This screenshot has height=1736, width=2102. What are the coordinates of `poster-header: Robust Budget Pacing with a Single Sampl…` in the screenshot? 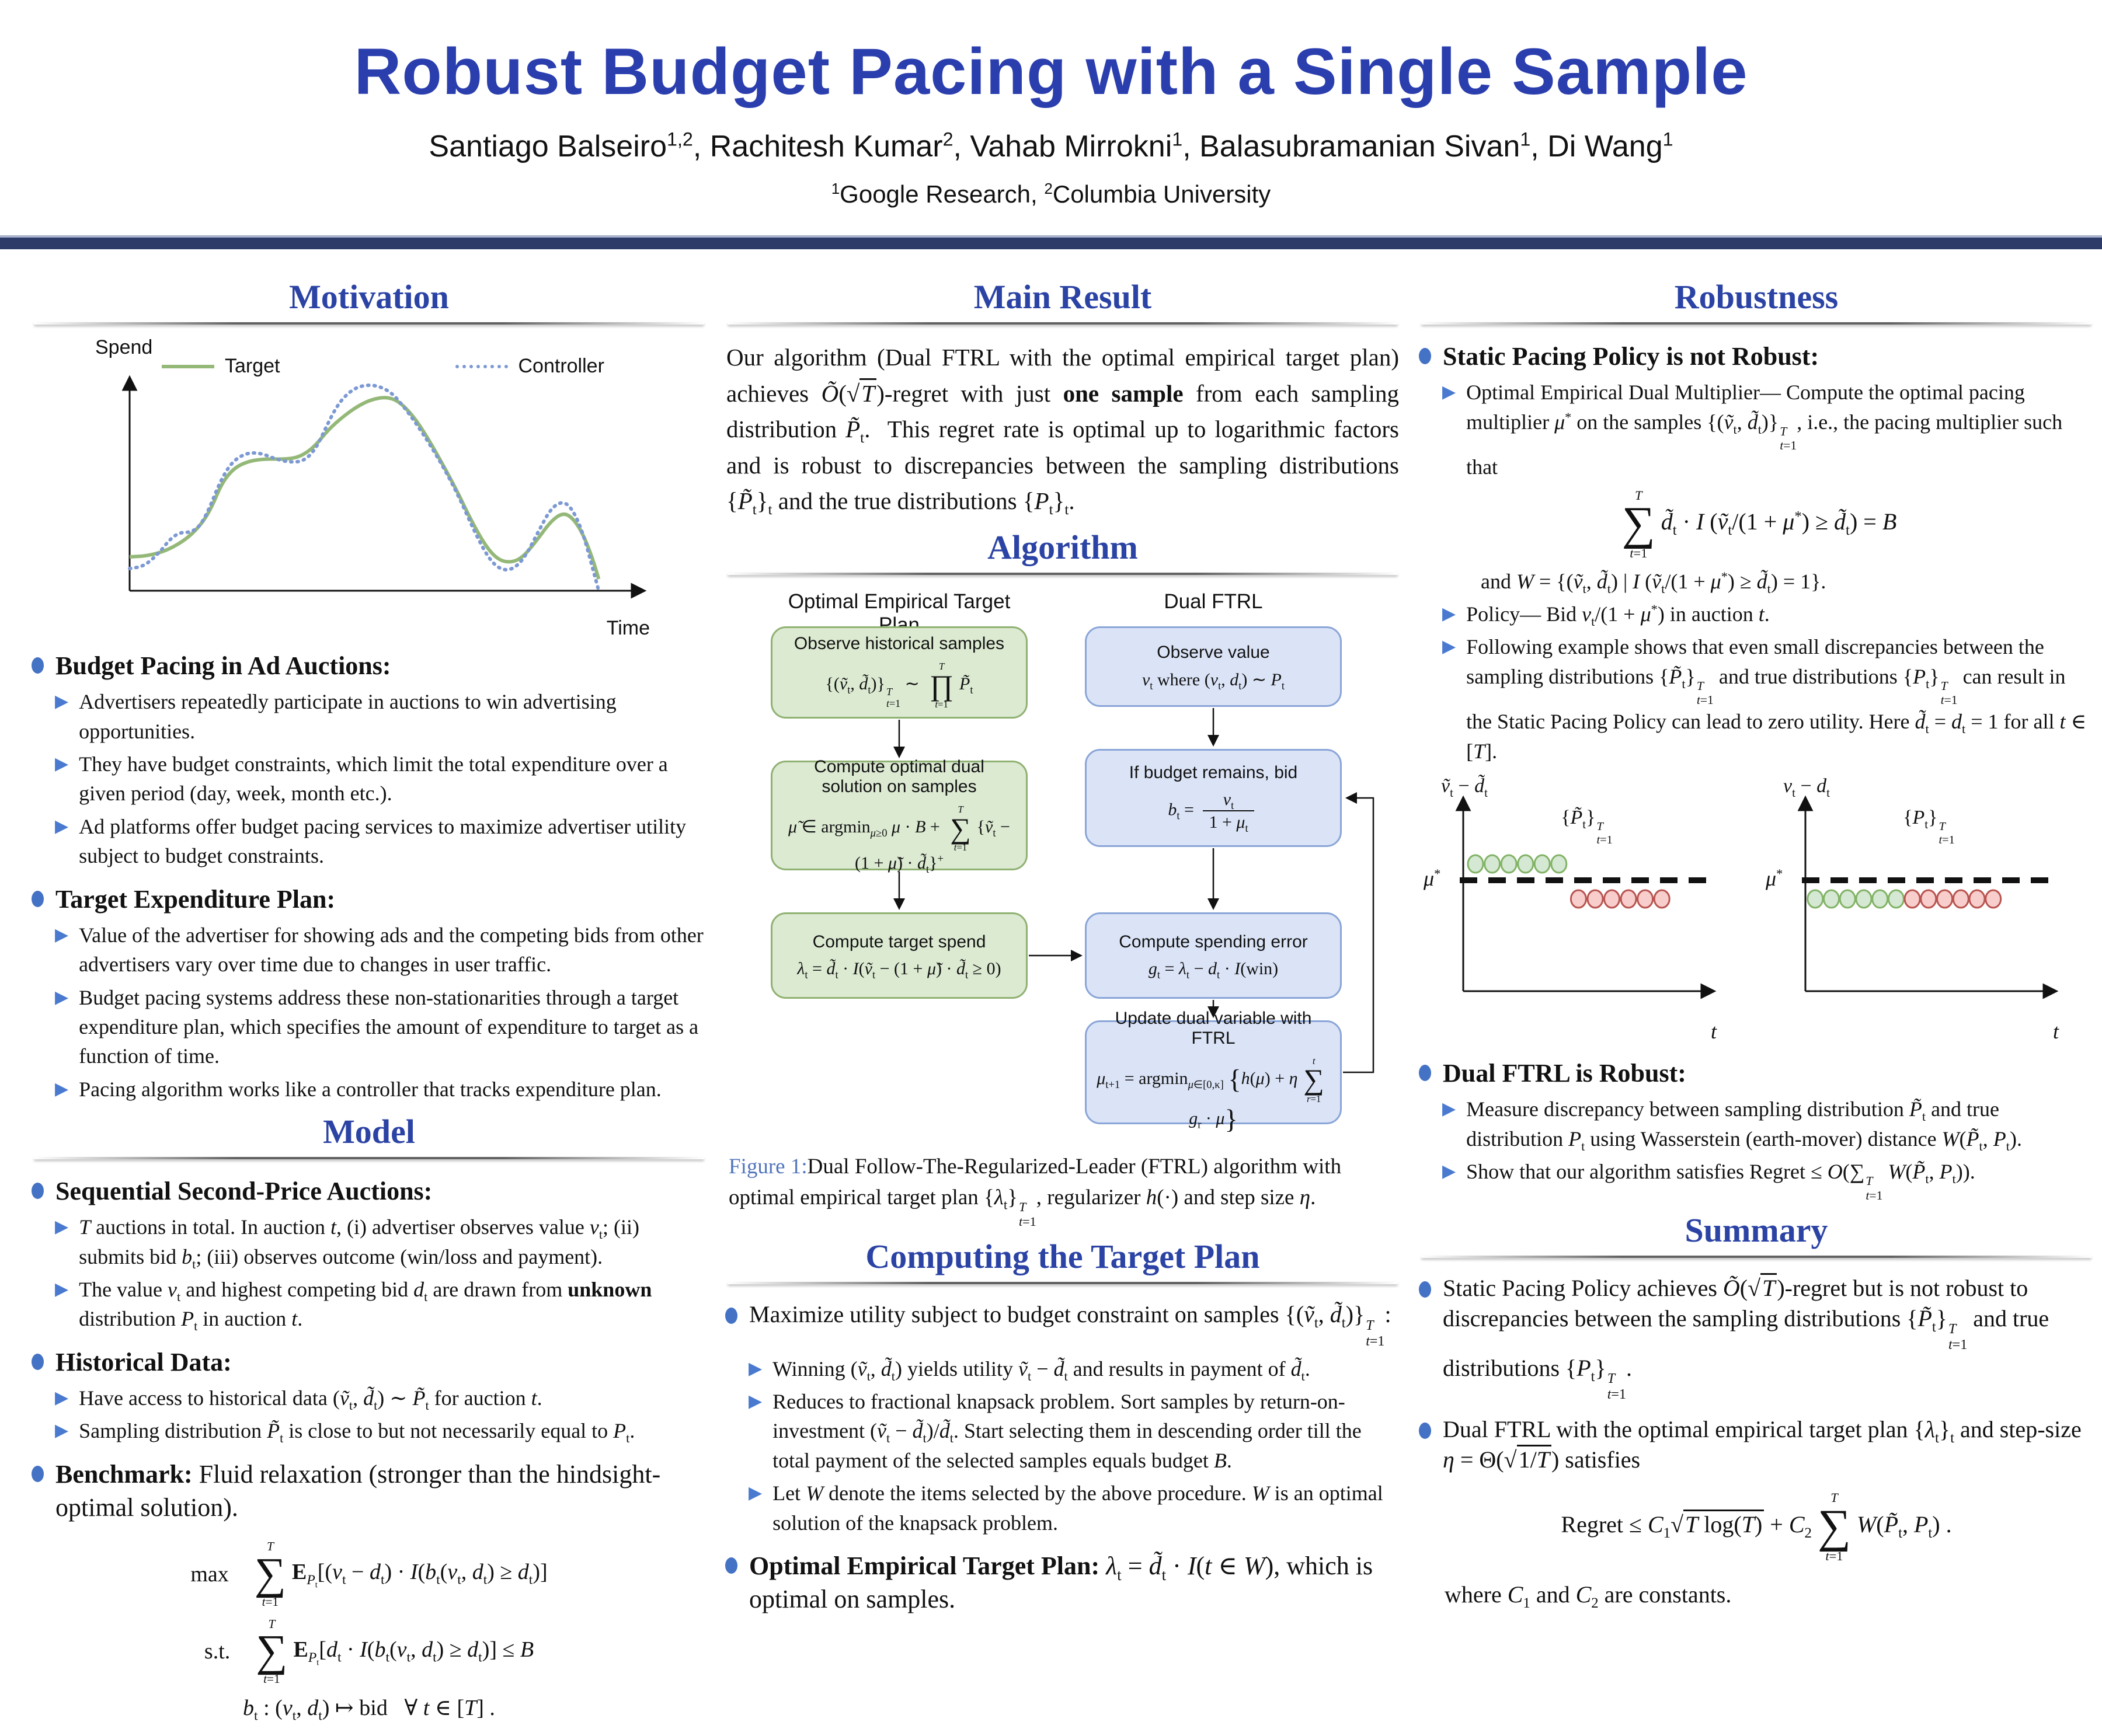 It's located at (1051, 104).